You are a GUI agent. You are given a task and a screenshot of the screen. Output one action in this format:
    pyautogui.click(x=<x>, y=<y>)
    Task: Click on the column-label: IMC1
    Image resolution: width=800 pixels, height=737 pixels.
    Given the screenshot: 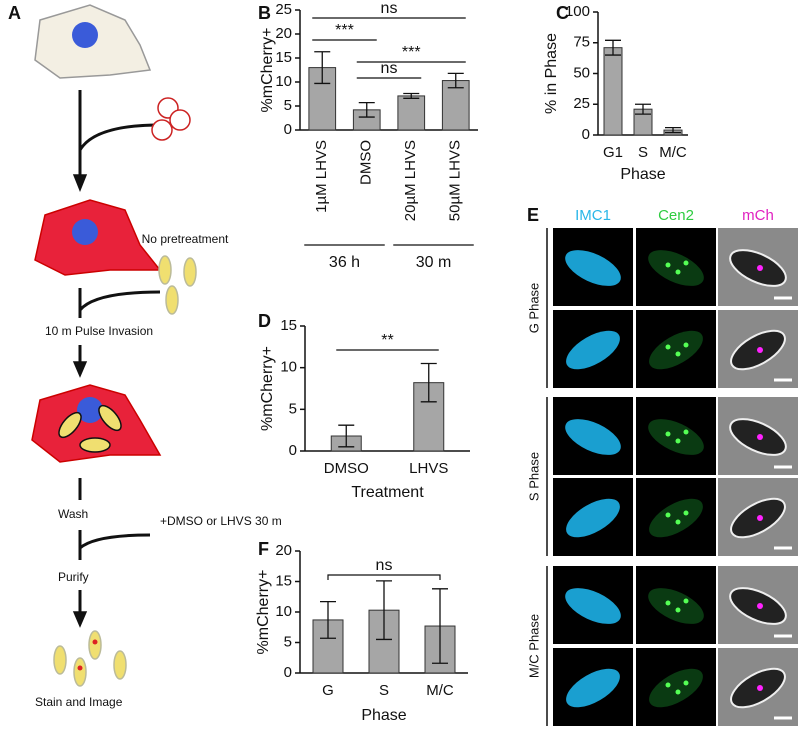 What is the action you would take?
    pyautogui.click(x=593, y=215)
    